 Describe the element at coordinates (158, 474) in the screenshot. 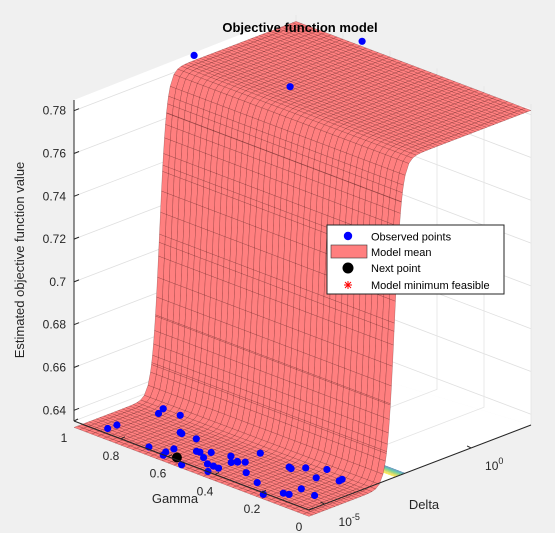

I see `gamma-tick-label: 0.6` at that location.